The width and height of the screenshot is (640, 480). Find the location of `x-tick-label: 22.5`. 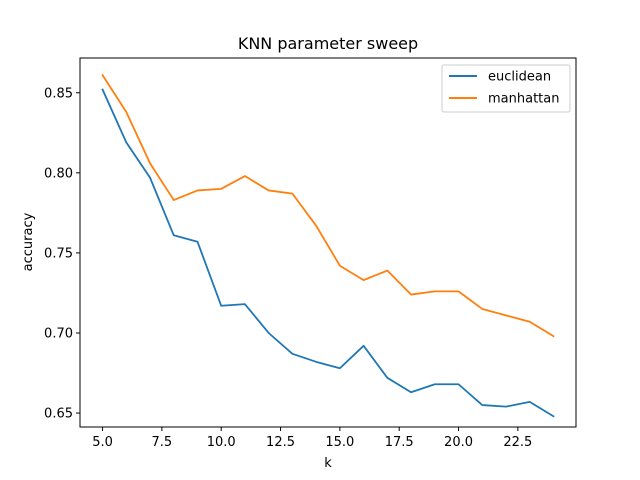

x-tick-label: 22.5 is located at coordinates (517, 442).